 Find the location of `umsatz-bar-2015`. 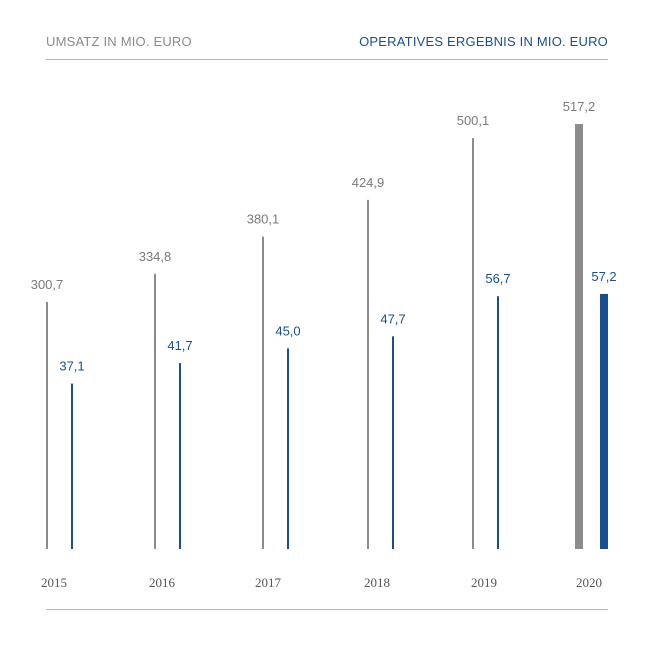

umsatz-bar-2015 is located at coordinates (47, 425).